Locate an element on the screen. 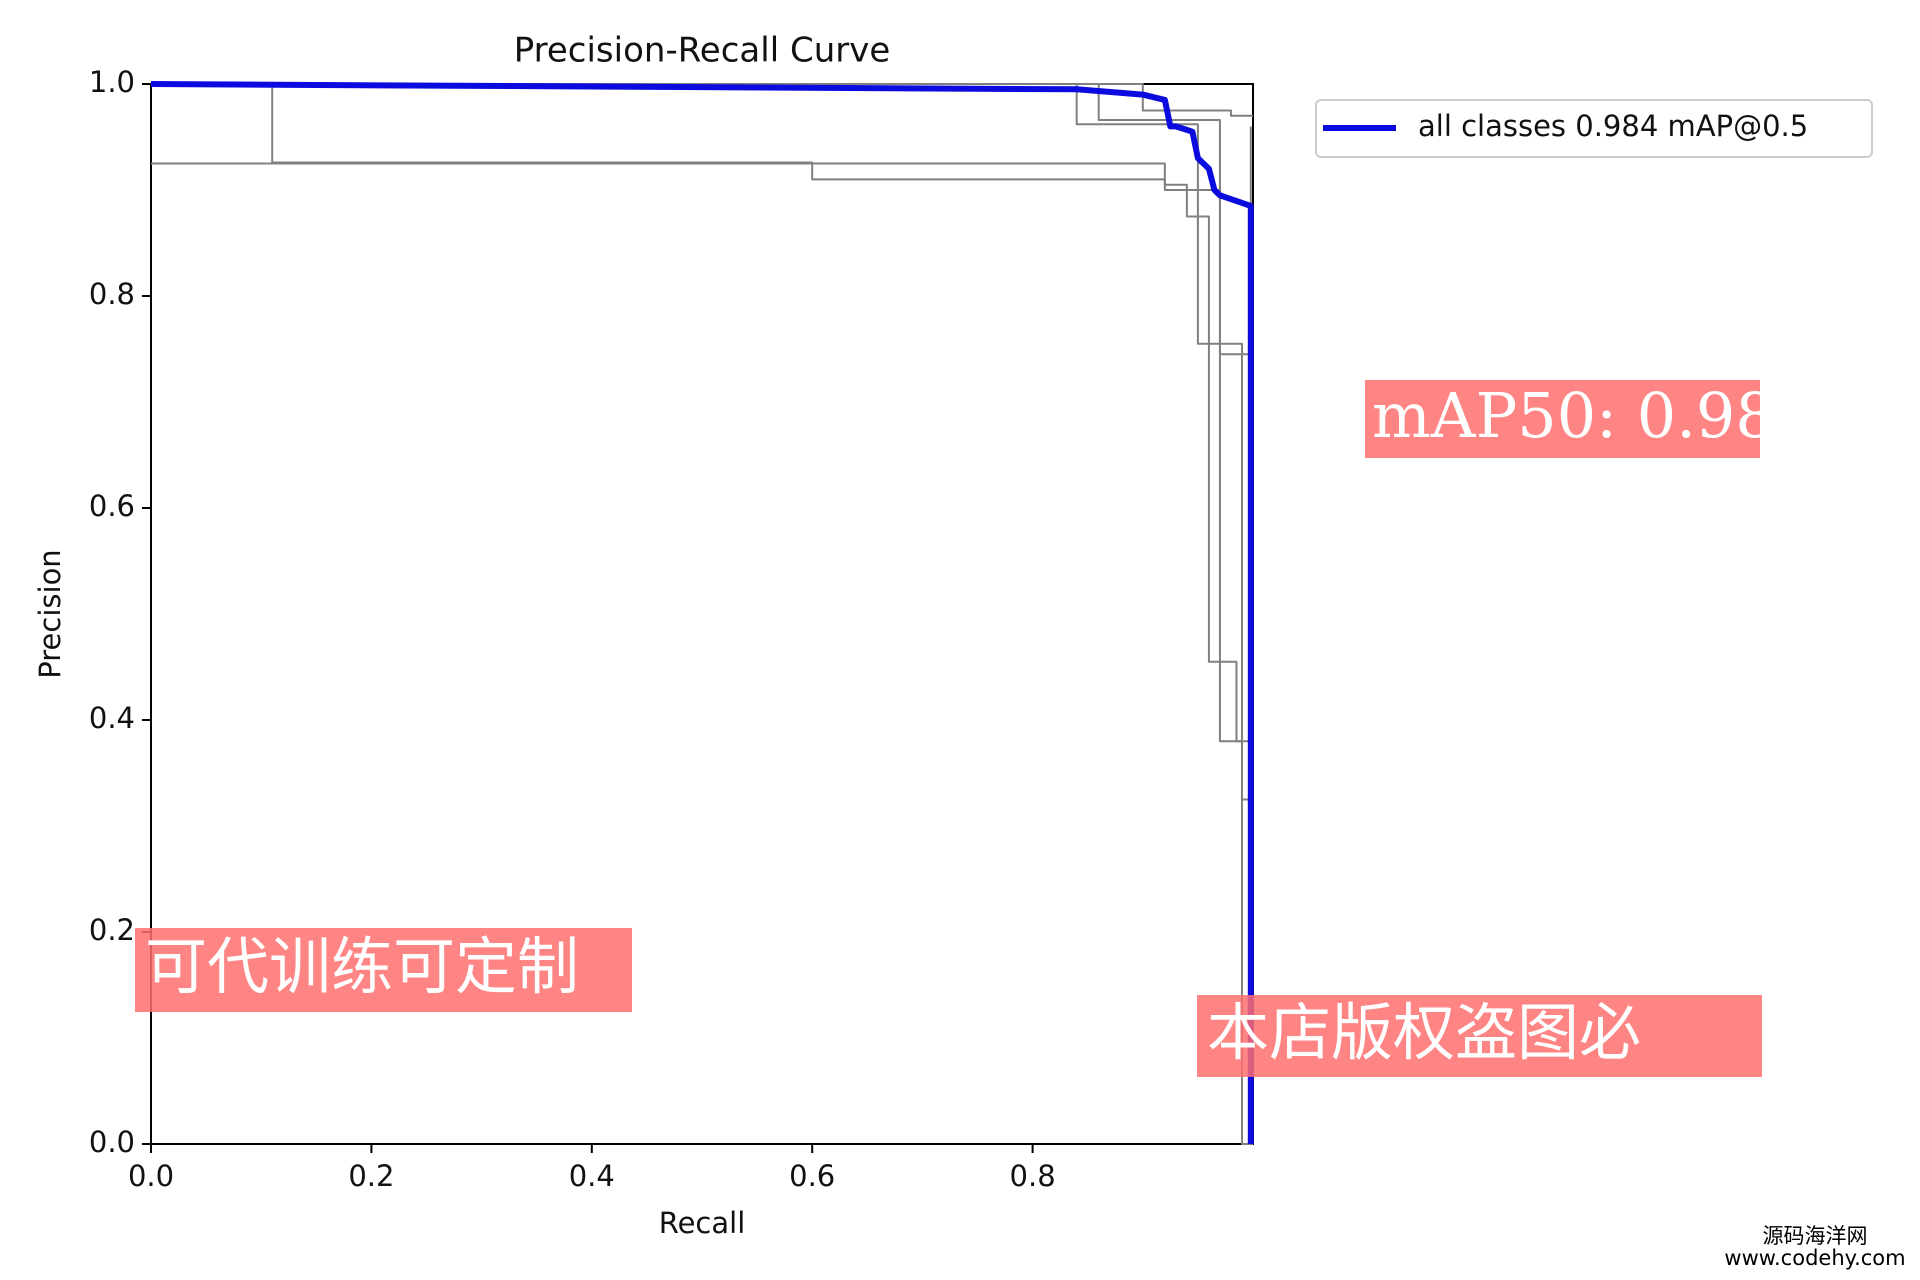  y-tick-label: 1.0 is located at coordinates (112, 82).